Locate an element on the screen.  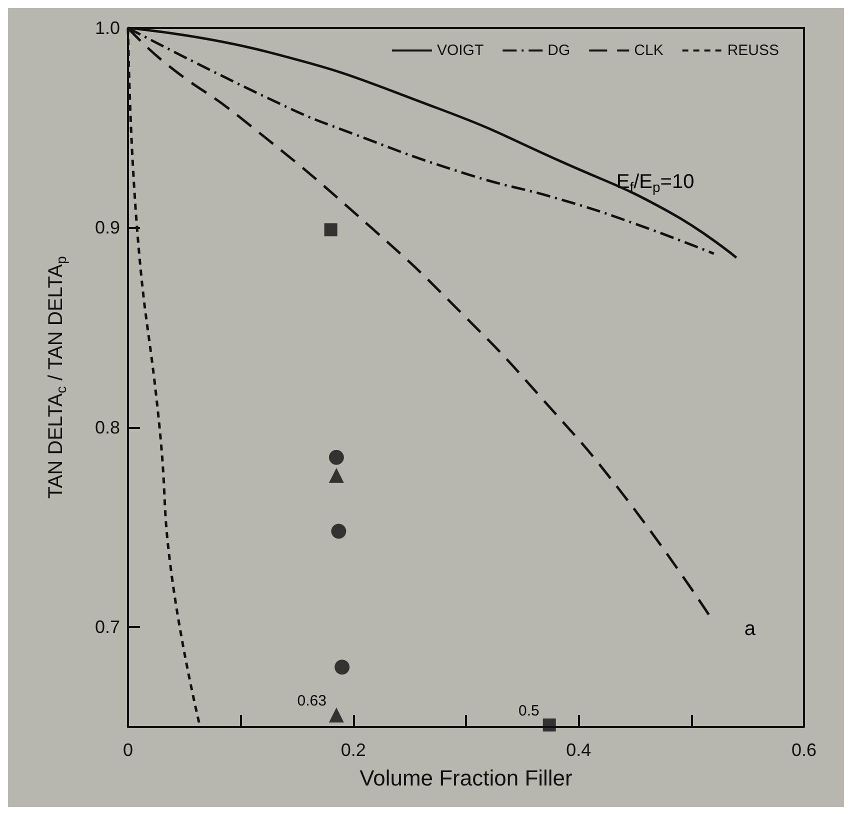
legend-label: VOIGT is located at coordinates (460, 50).